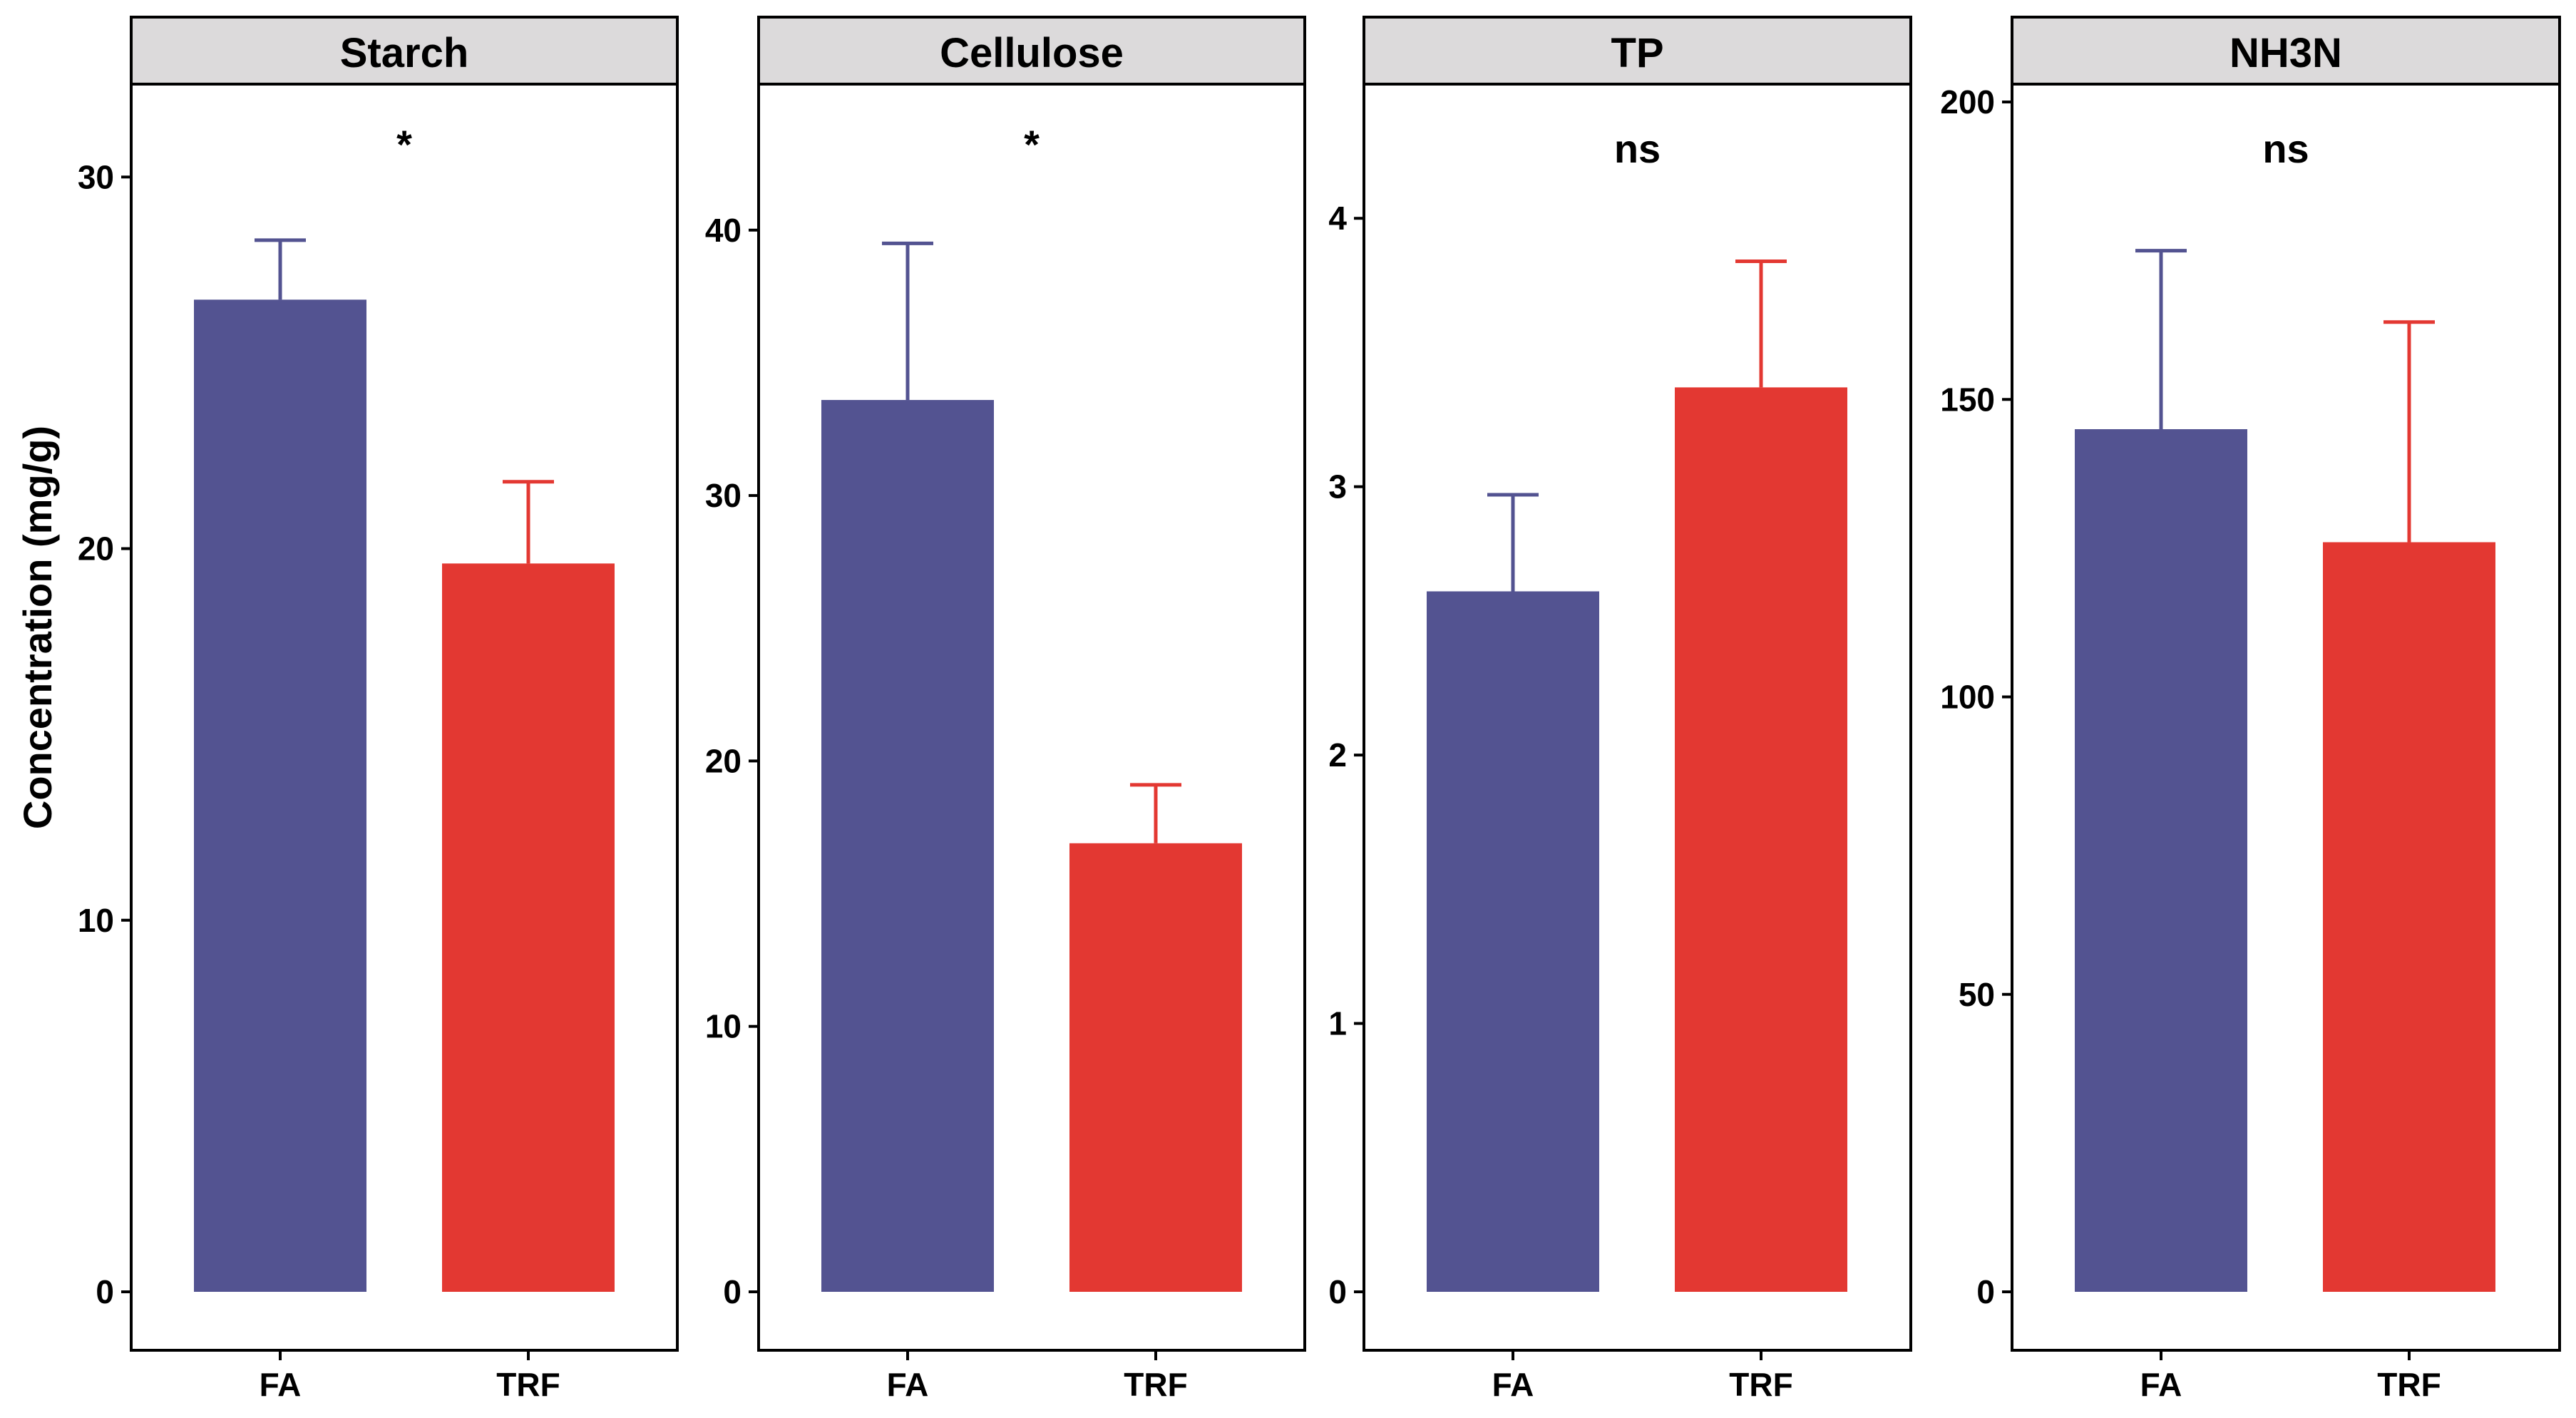  What do you see at coordinates (2161, 860) in the screenshot?
I see `bar-nh3n-fa` at bounding box center [2161, 860].